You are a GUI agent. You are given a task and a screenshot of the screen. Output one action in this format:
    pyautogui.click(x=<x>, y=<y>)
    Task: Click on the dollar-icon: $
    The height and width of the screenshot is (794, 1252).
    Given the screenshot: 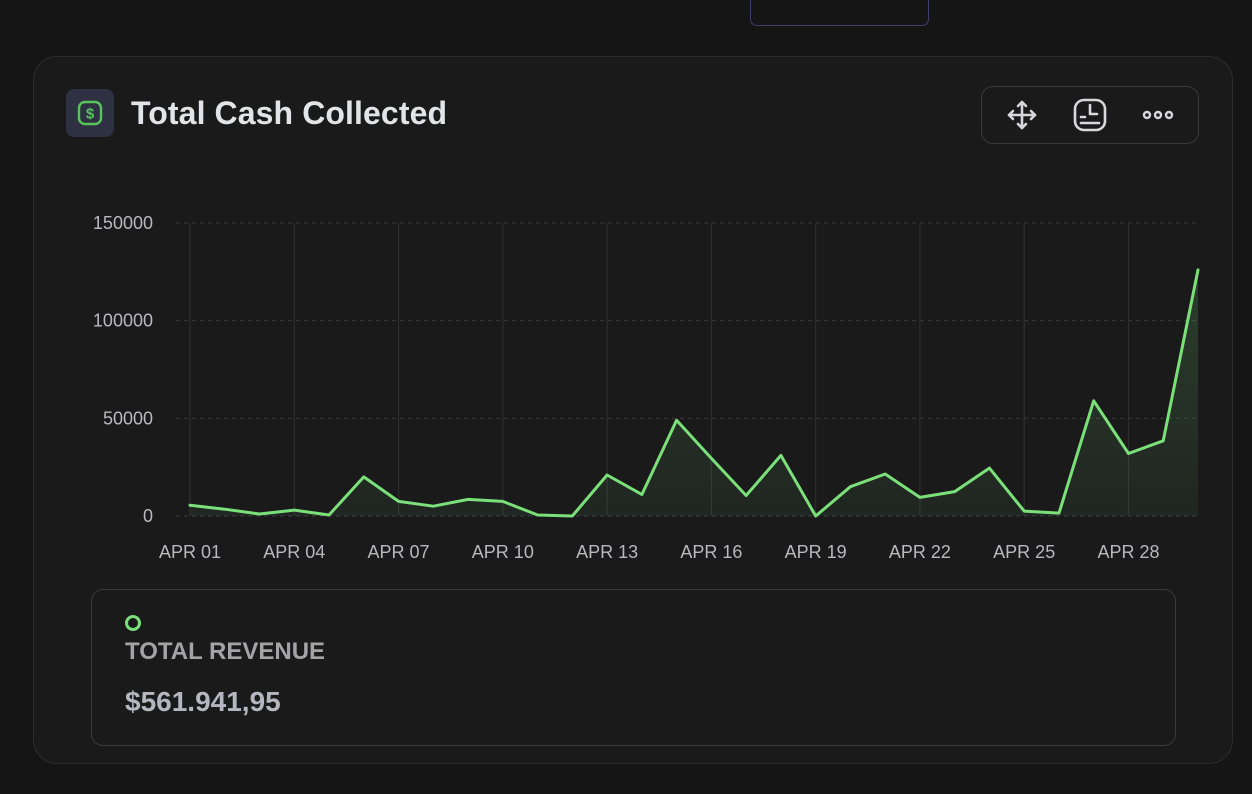 What is the action you would take?
    pyautogui.click(x=90, y=113)
    